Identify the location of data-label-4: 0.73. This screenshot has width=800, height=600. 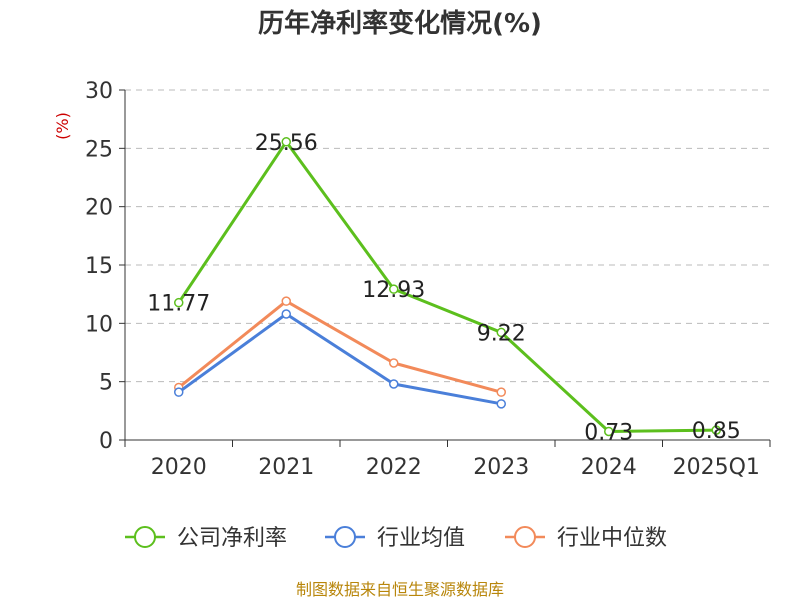
(608, 432).